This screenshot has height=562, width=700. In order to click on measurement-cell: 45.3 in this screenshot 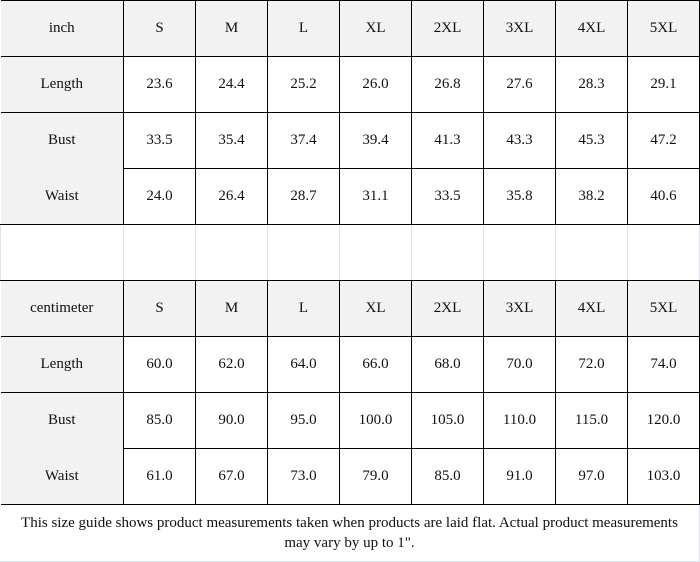, I will do `click(591, 140)`.